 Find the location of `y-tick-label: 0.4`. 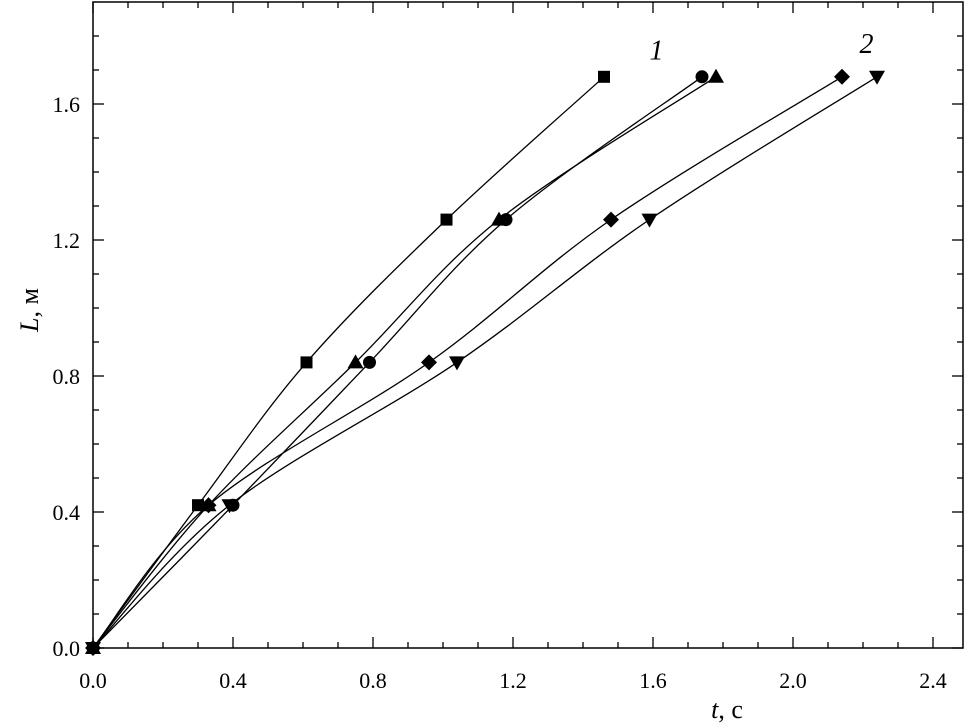

y-tick-label: 0.4 is located at coordinates (67, 512).